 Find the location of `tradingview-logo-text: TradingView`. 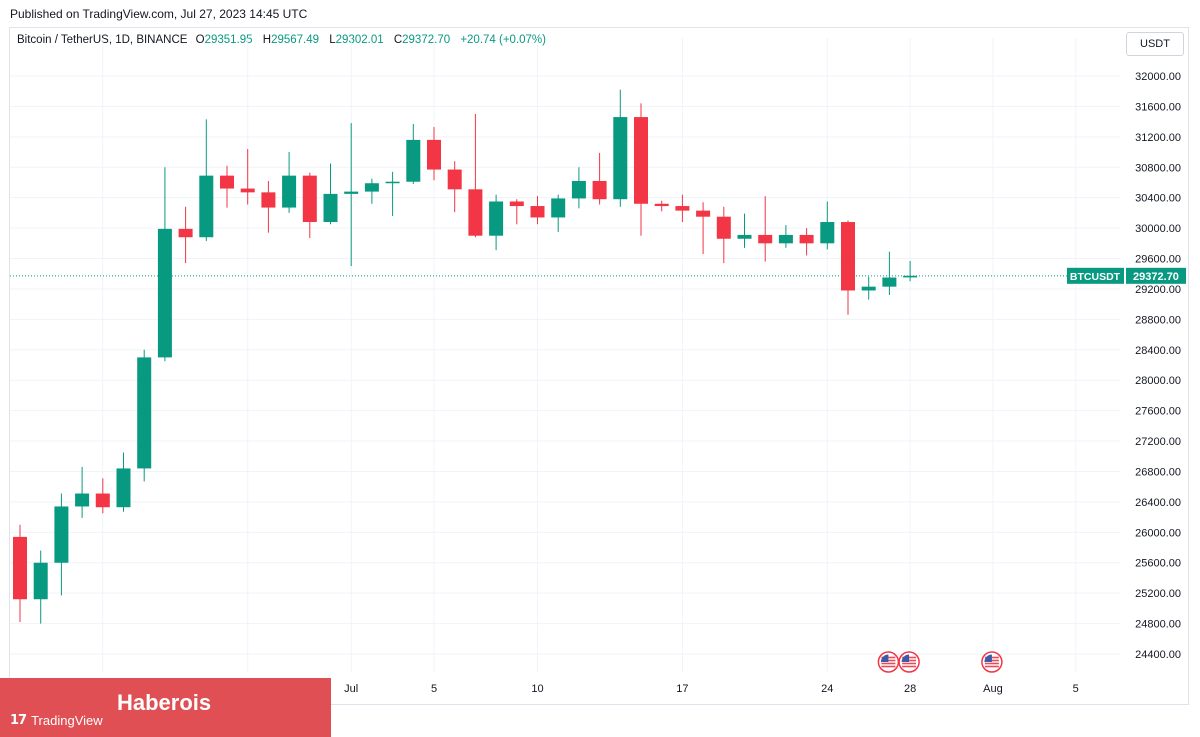

tradingview-logo-text: TradingView is located at coordinates (67, 720).